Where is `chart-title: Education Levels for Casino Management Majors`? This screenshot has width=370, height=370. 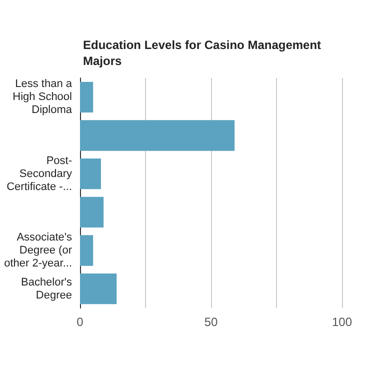
chart-title: Education Levels for Casino Management Majors is located at coordinates (202, 53).